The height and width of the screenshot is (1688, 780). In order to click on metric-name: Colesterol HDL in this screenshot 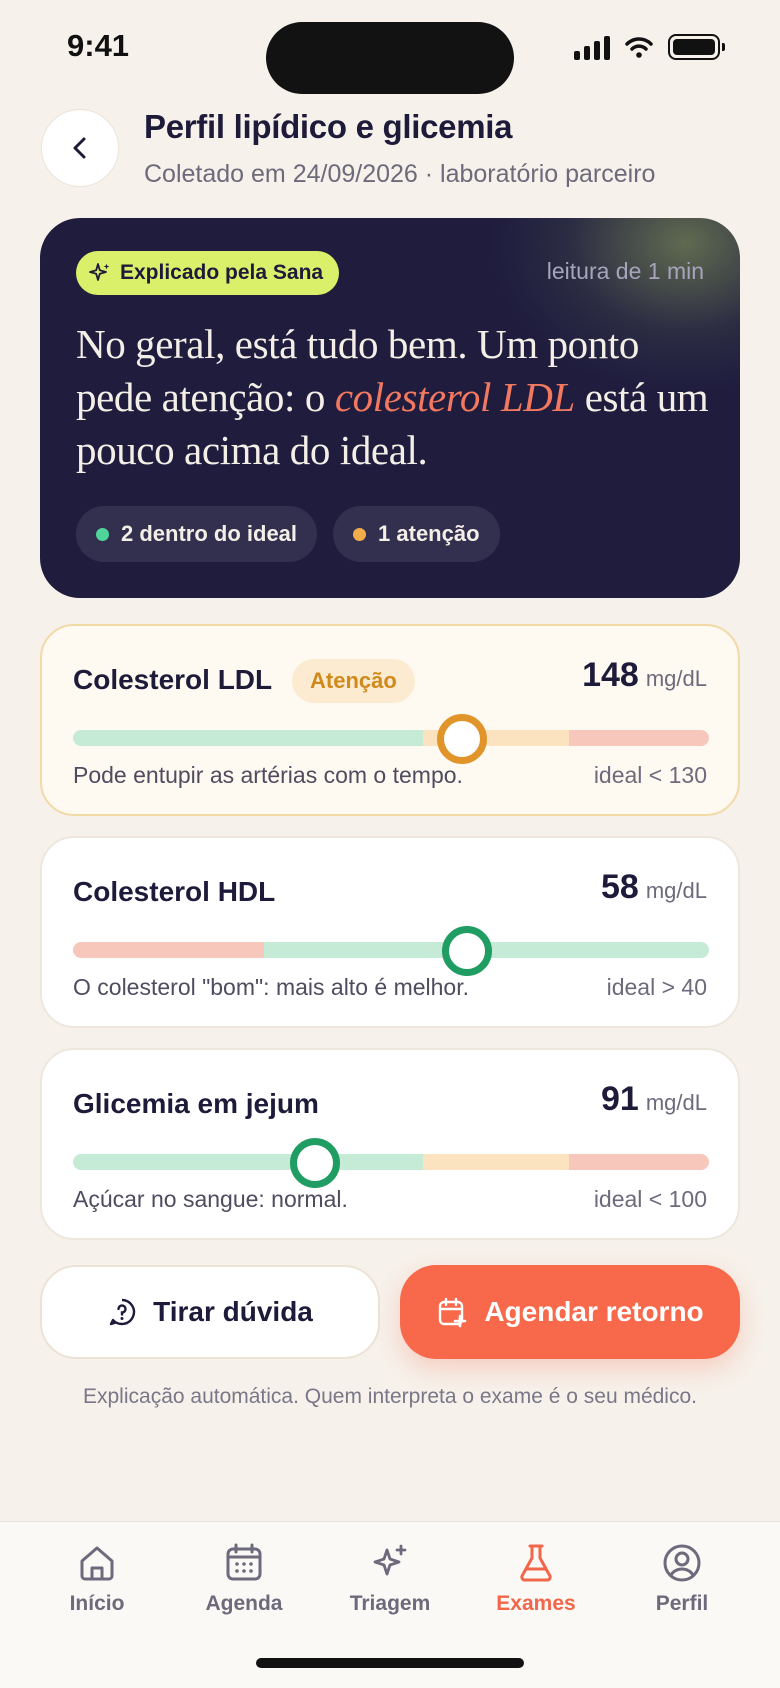, I will do `click(174, 891)`.